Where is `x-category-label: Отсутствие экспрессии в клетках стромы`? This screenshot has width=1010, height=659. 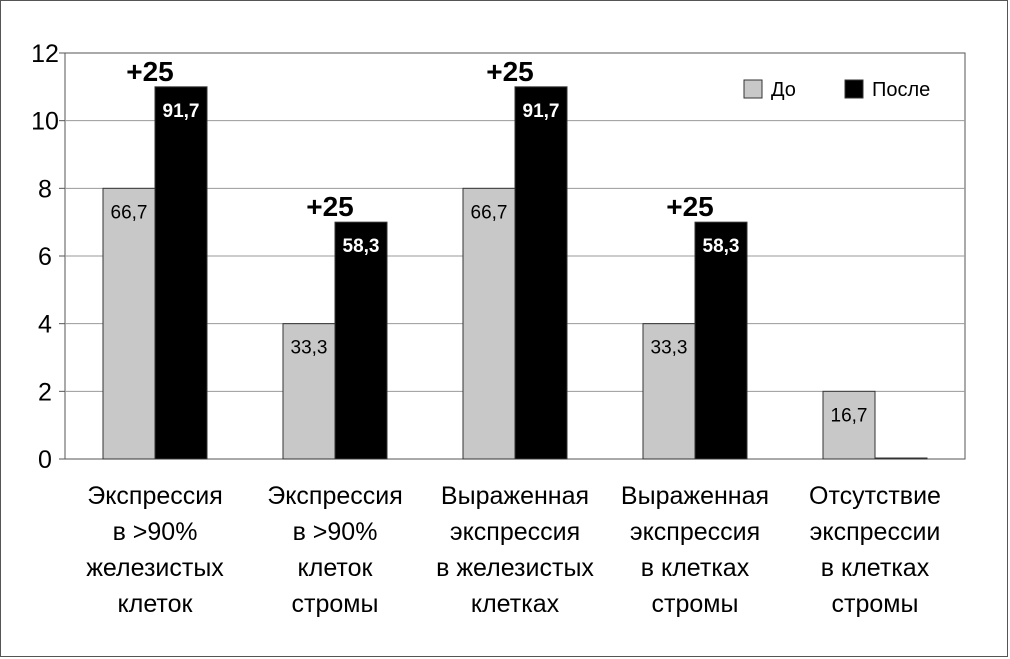
x-category-label: Отсутствие экспрессии в клетках стромы is located at coordinates (875, 550).